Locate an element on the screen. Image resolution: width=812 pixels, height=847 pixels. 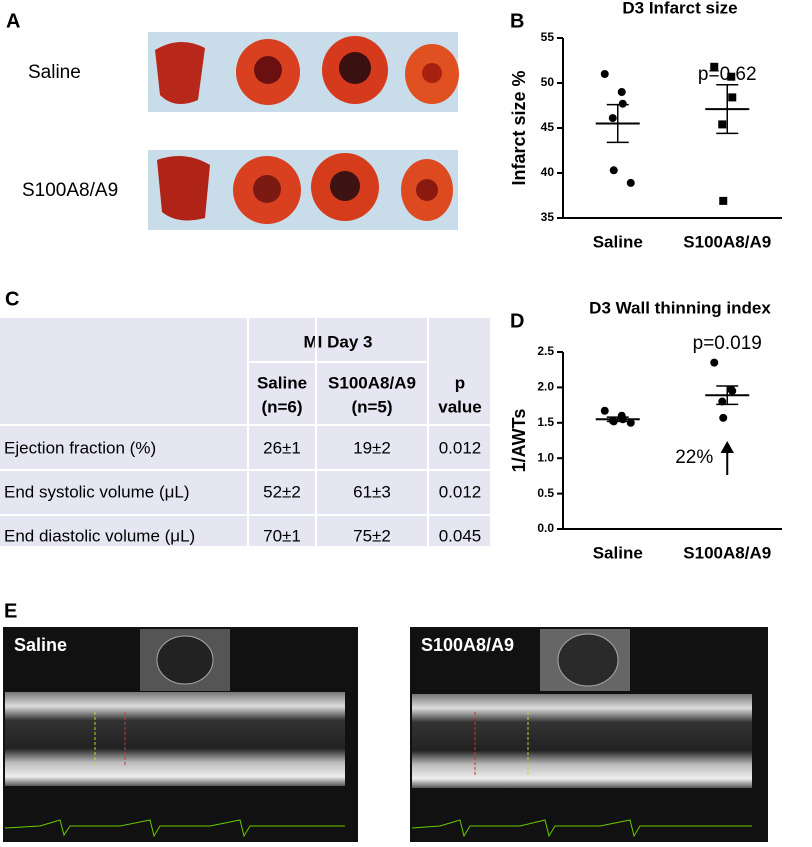
table-header: MI Day 3 is located at coordinates (338, 341).